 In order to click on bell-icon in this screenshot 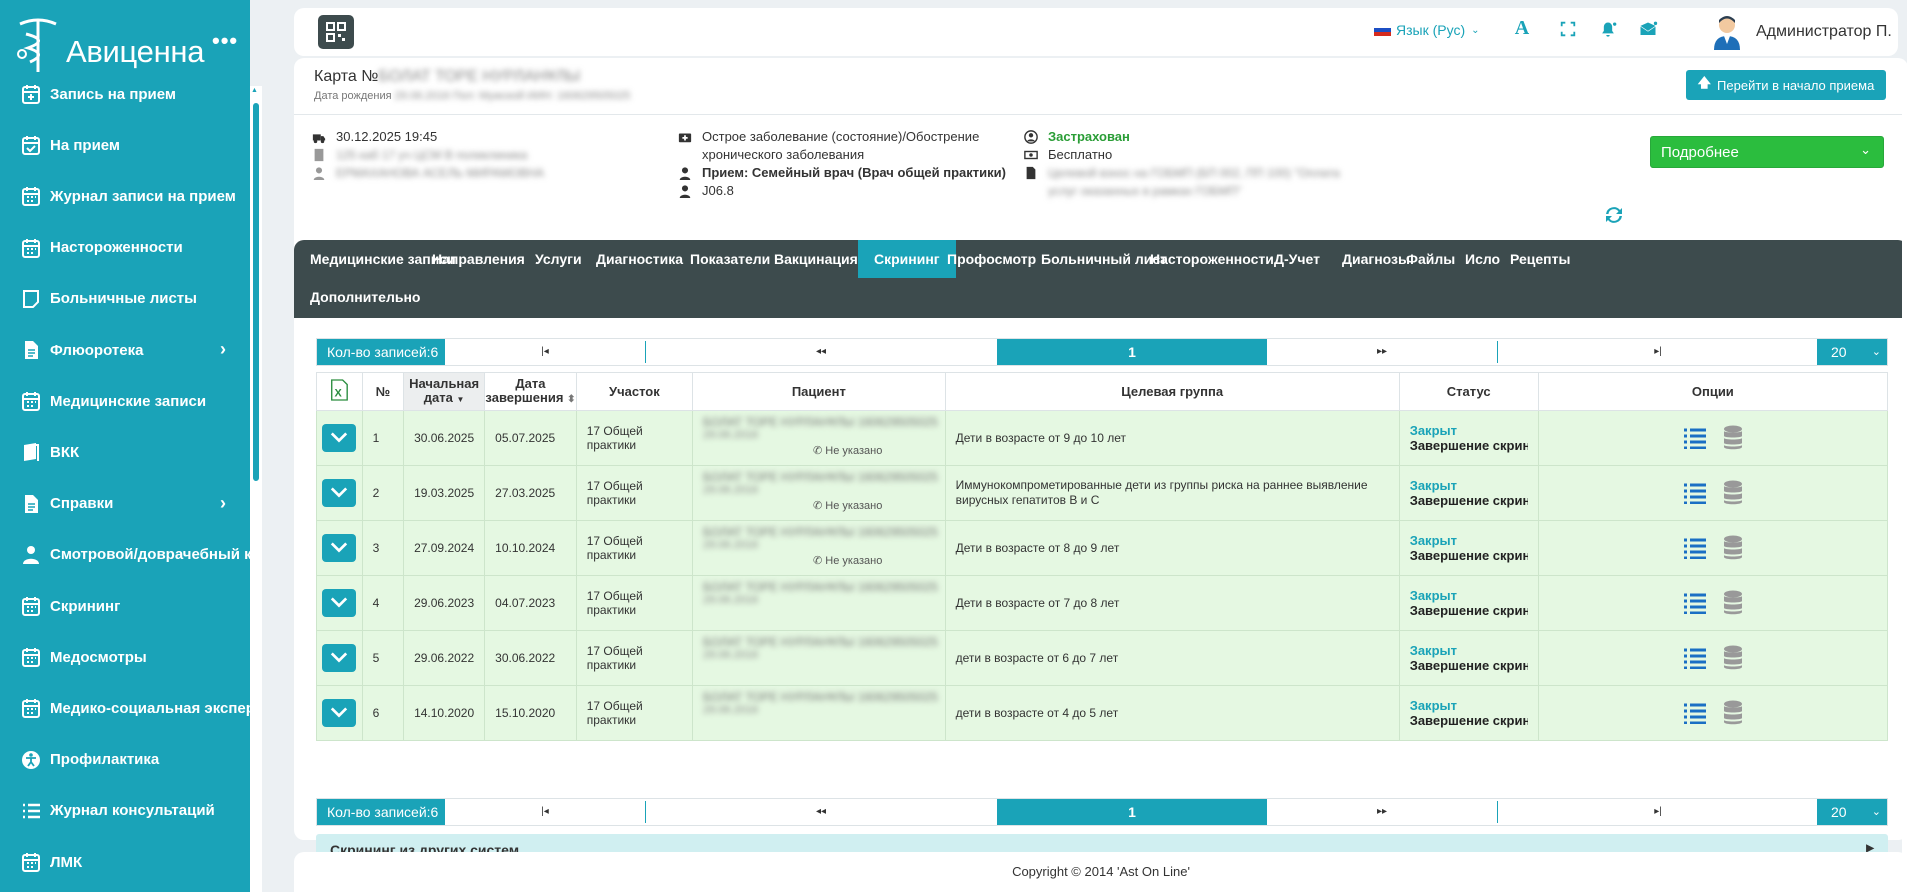, I will do `click(1608, 32)`.